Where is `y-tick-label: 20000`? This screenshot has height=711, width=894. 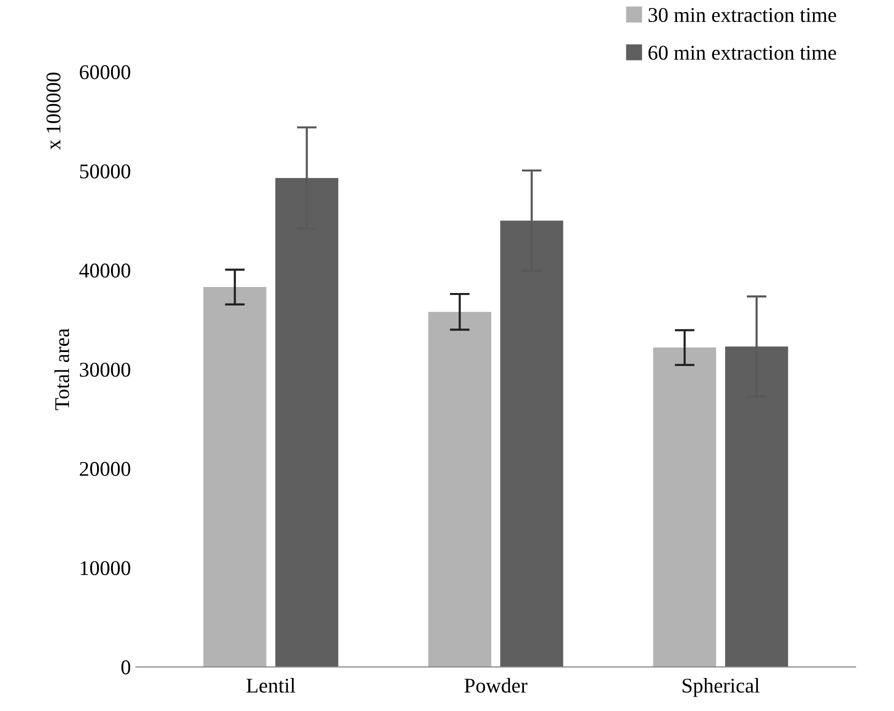 y-tick-label: 20000 is located at coordinates (105, 469).